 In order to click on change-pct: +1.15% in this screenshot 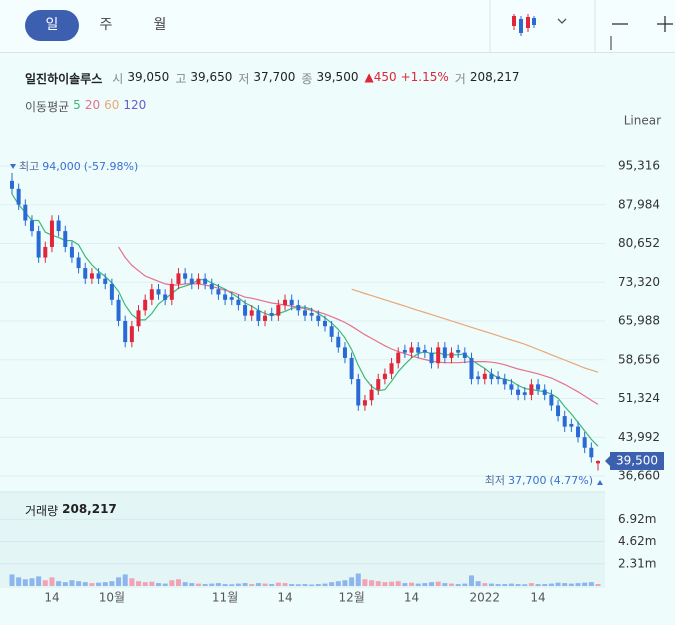, I will do `click(424, 77)`.